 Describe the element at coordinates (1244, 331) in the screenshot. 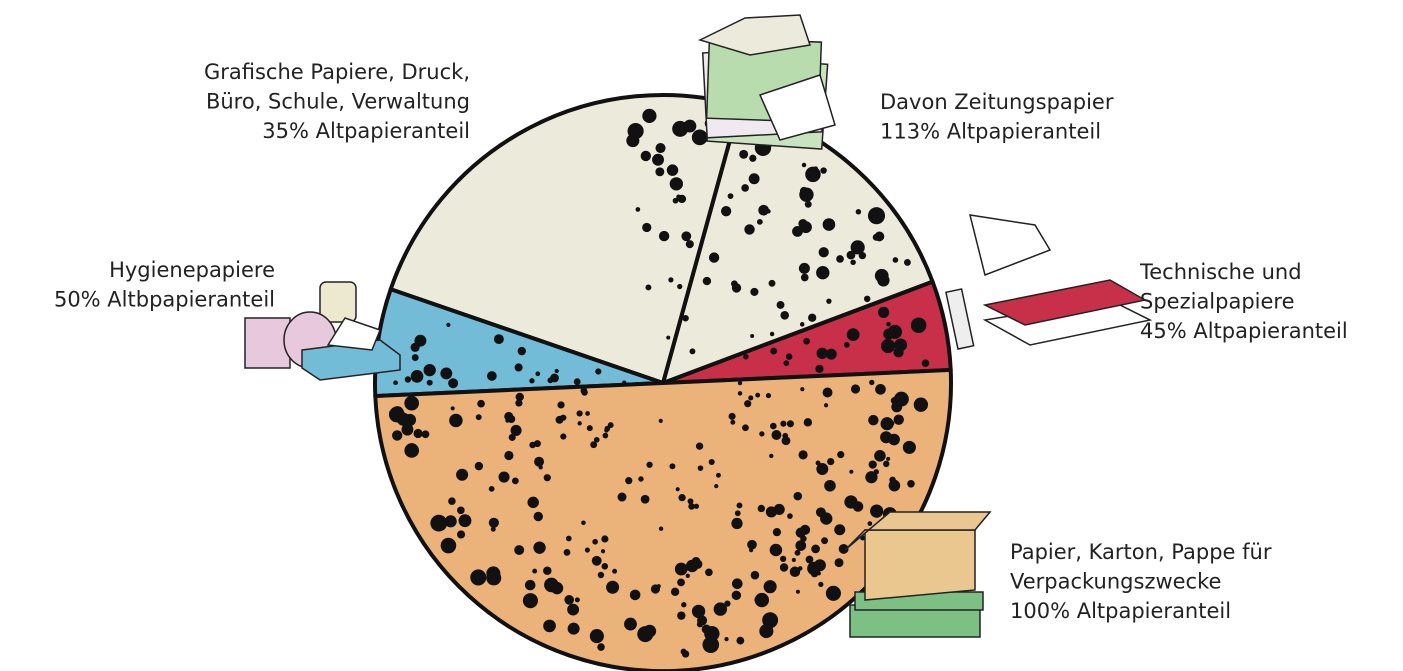

I see `slice-label: 45% Altpapieranteil` at that location.